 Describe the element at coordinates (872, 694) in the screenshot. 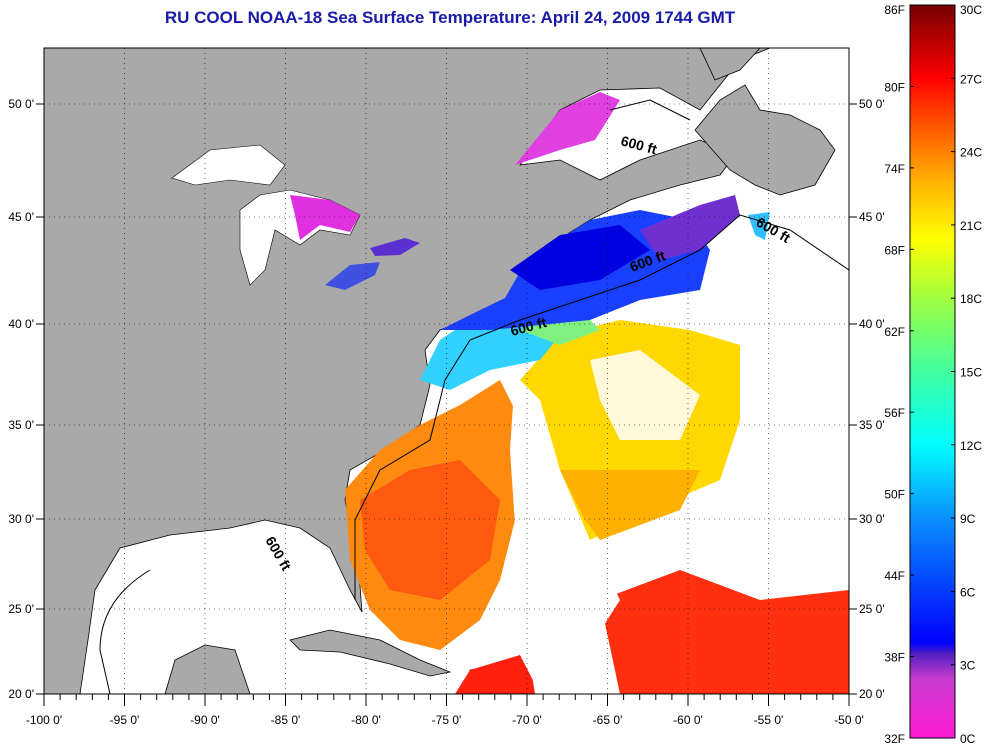

I see `lat-tick-label-right: 20 0'` at that location.